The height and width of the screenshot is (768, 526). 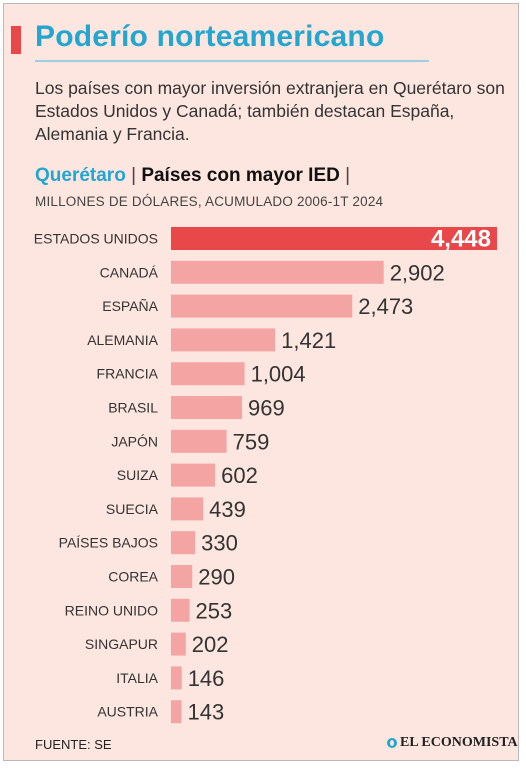 I want to click on category-label-suecia: SUECIA, so click(x=132, y=509).